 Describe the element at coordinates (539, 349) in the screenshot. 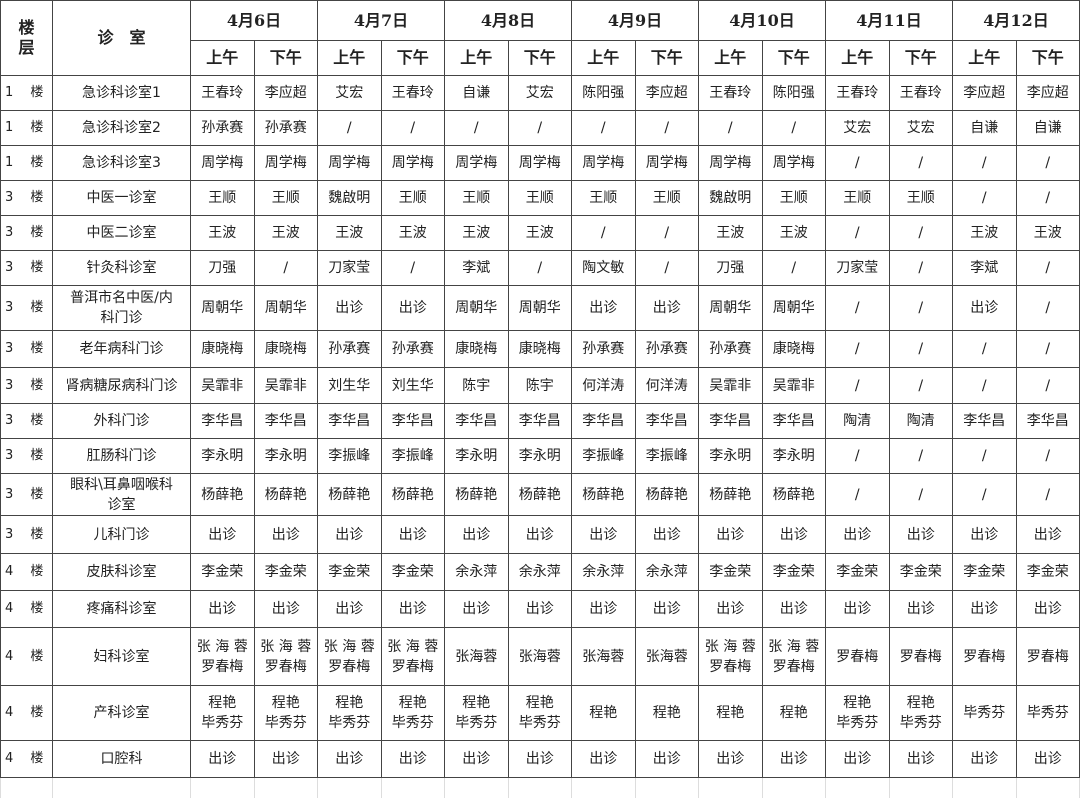

I see `pm-doctor-cell: 康晓梅` at that location.